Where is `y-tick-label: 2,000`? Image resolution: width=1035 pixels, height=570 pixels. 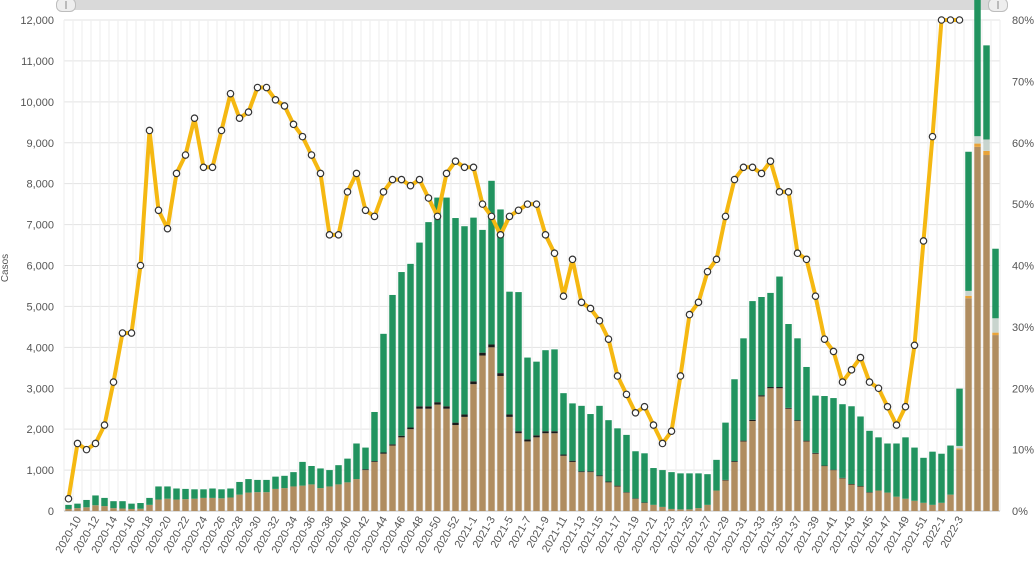 y-tick-label: 2,000 is located at coordinates (40, 430).